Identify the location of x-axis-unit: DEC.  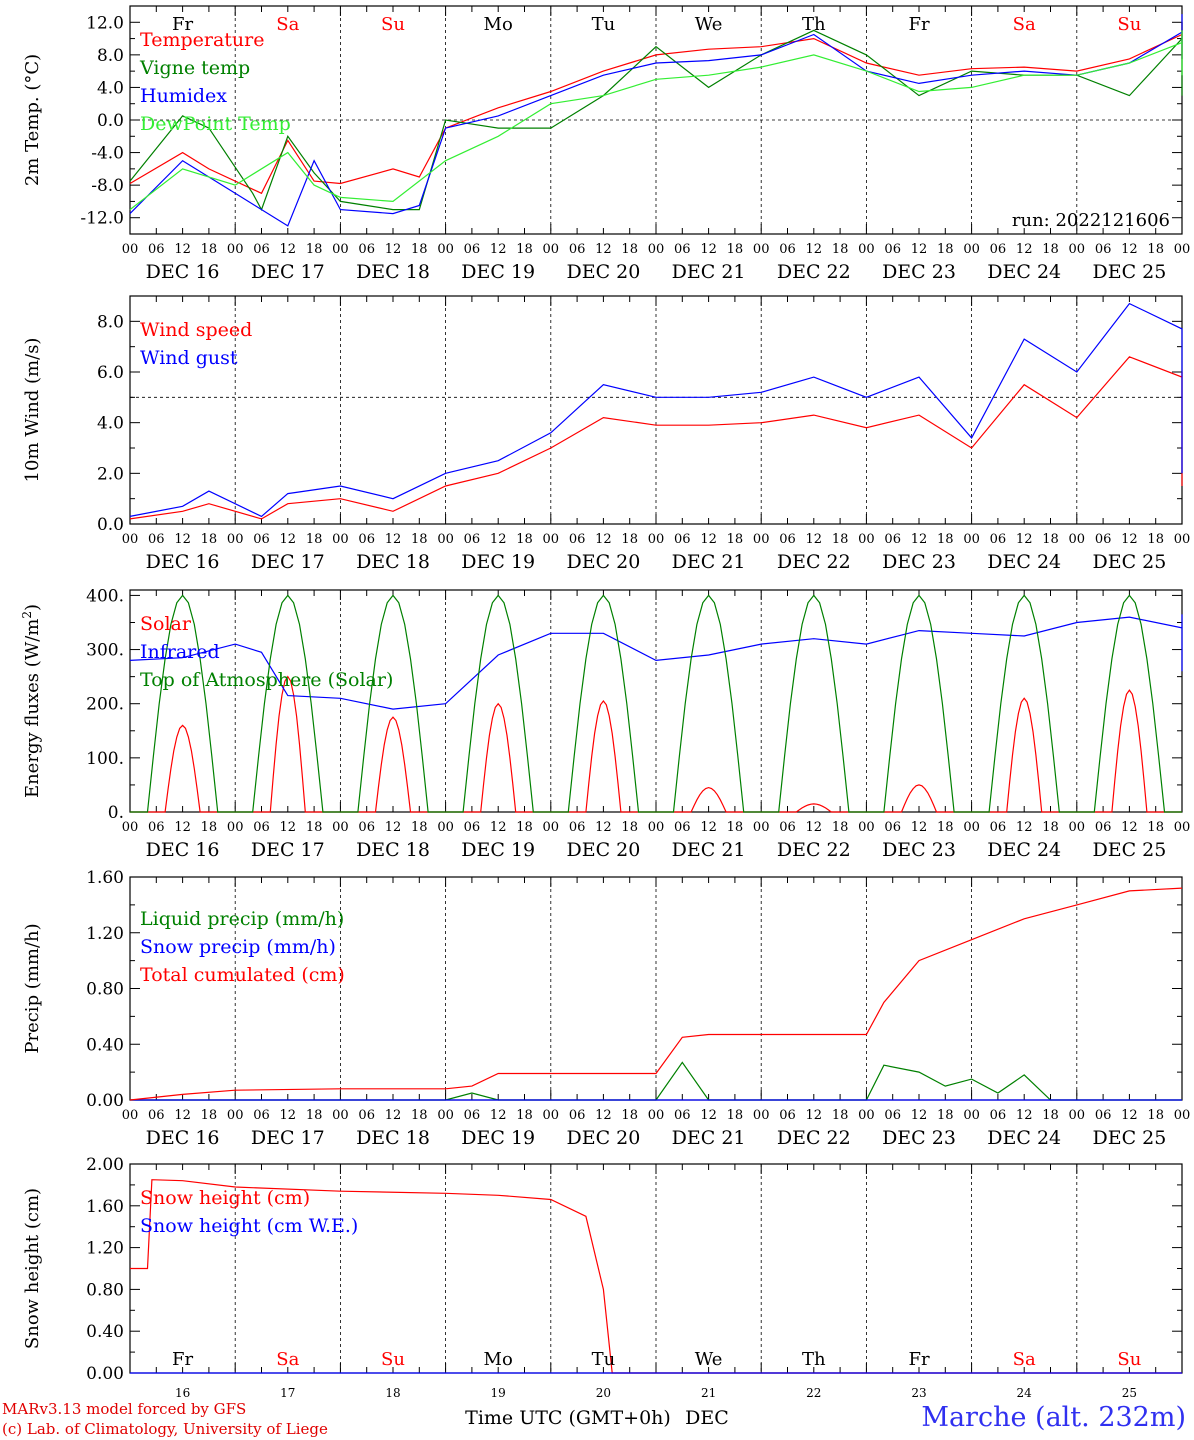
(707, 1418).